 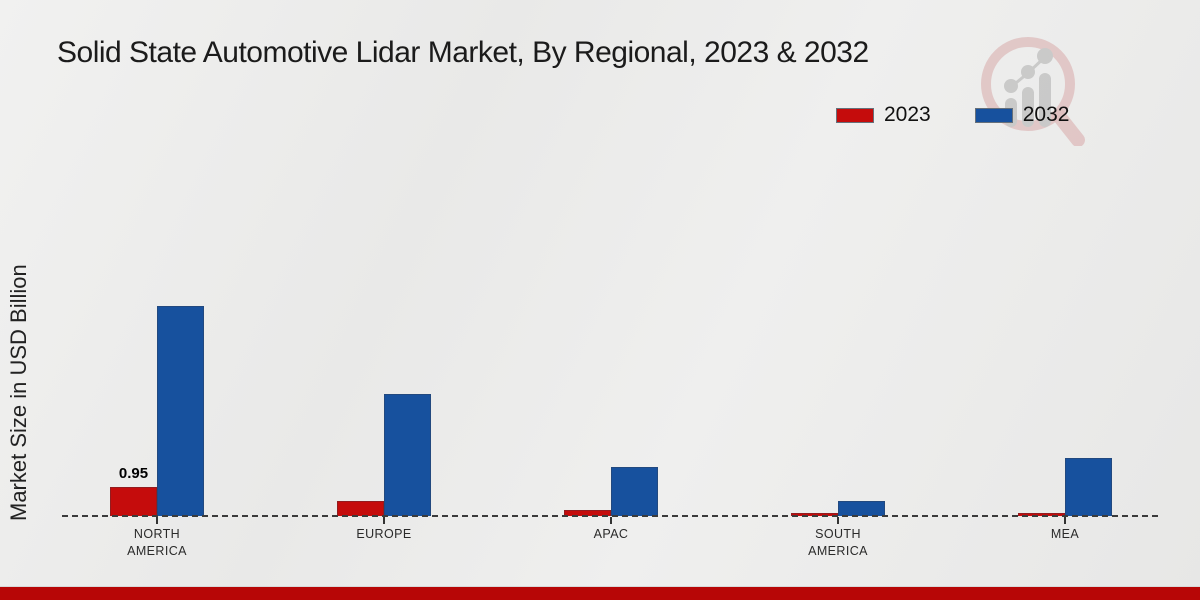 I want to click on legend-label-2023: 2023, so click(x=907, y=114).